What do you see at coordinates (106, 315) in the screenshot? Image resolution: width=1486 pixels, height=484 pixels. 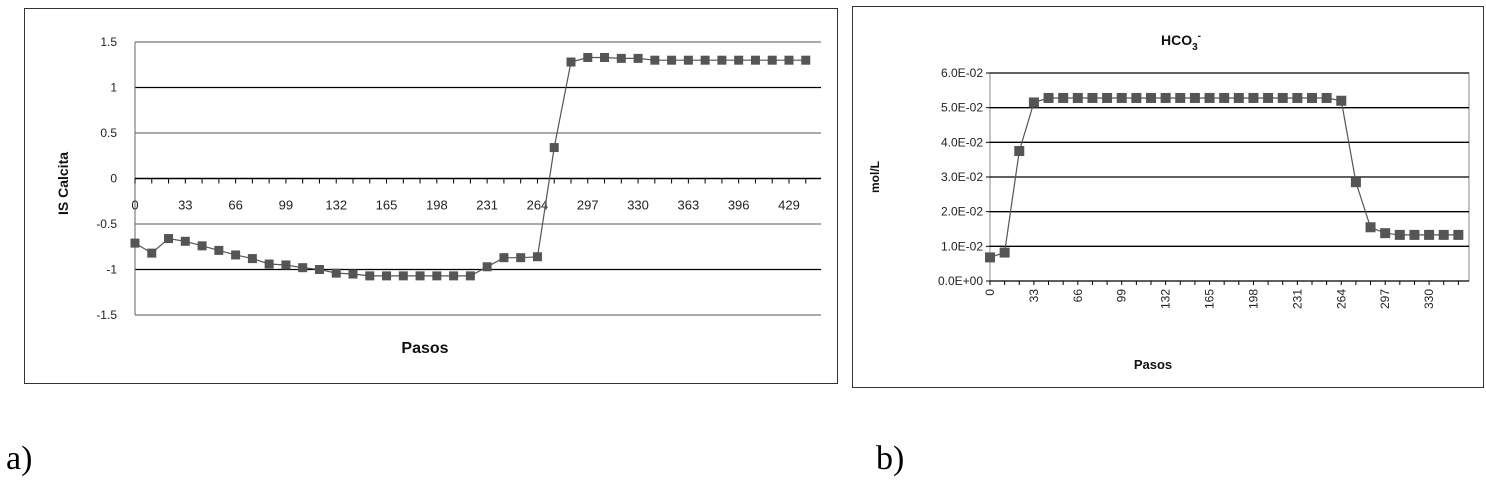 I see `y-tick-label: -1.5` at bounding box center [106, 315].